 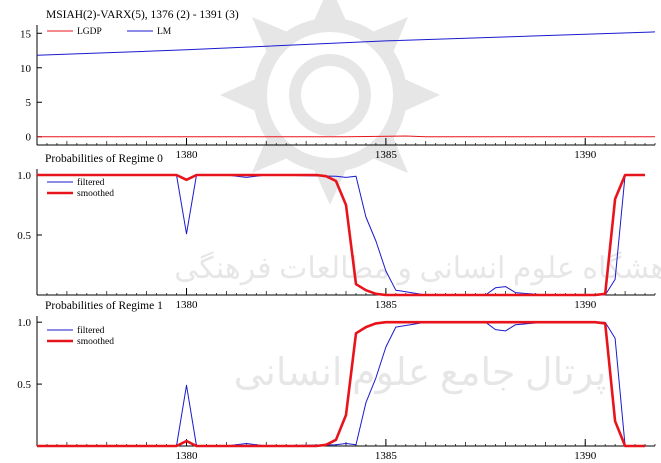 What do you see at coordinates (104, 306) in the screenshot?
I see `chart-title: Probabilities of Regime 1` at bounding box center [104, 306].